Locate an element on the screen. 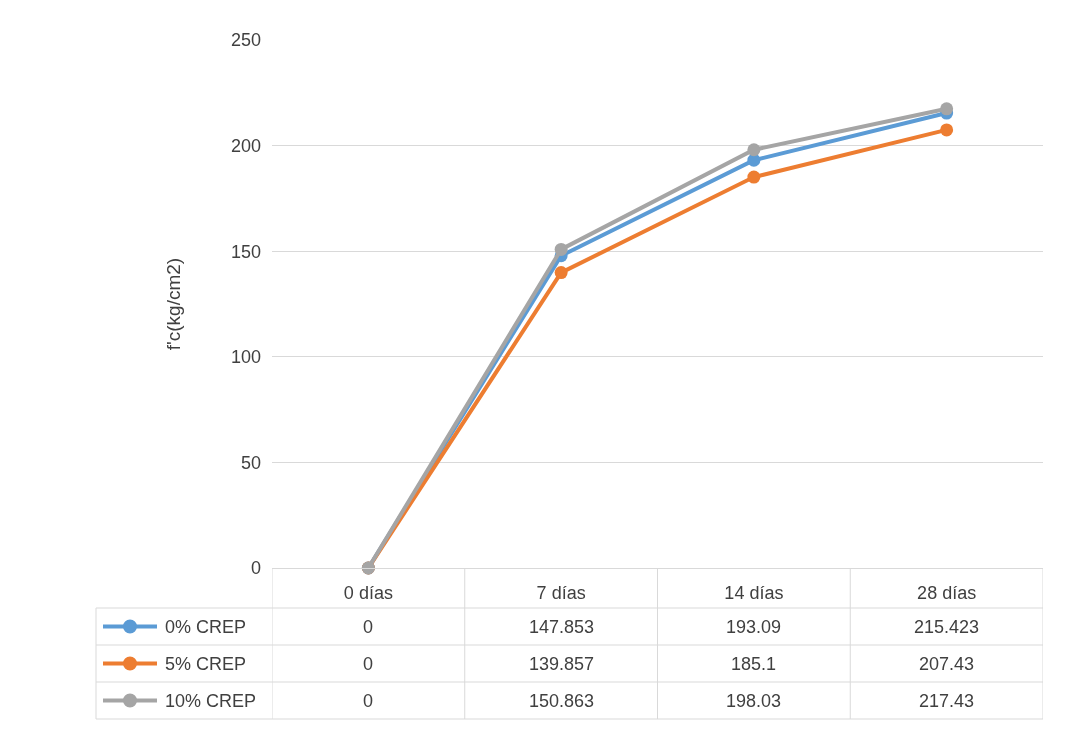 This screenshot has width=1066, height=741. data-label: 139.857 is located at coordinates (562, 664).